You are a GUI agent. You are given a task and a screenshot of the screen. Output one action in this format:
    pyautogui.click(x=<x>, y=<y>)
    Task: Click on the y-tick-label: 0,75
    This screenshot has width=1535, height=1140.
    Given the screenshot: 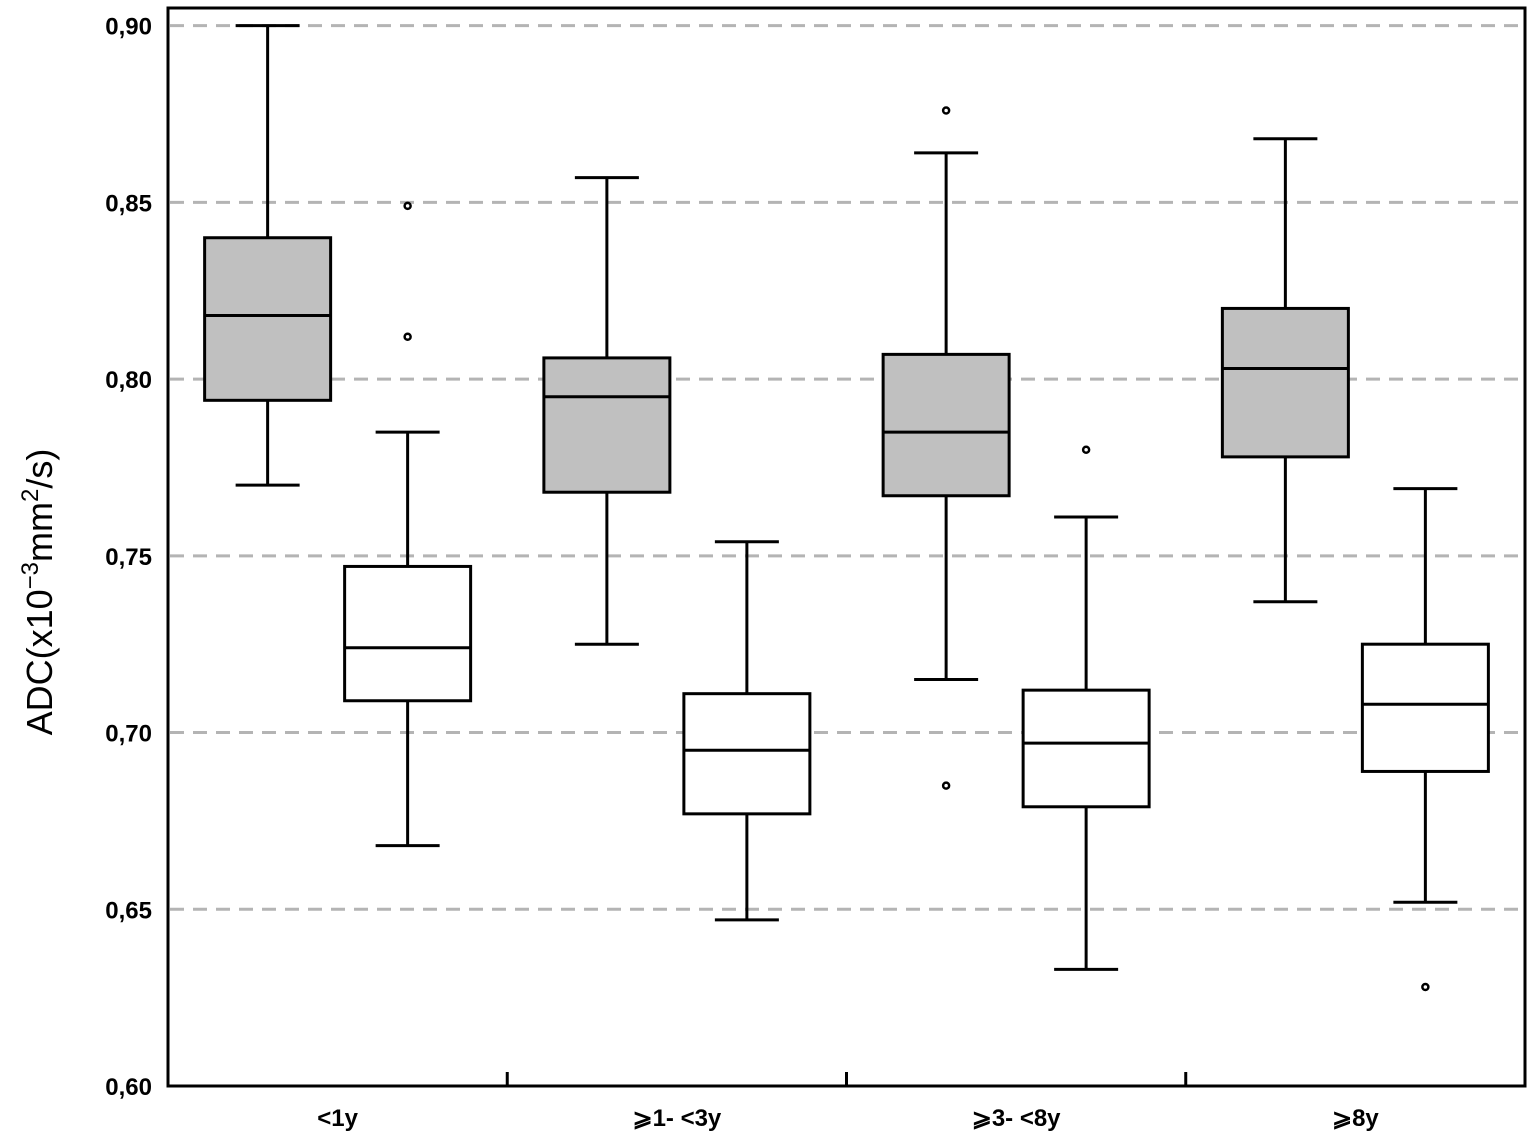 What is the action you would take?
    pyautogui.click(x=128, y=557)
    